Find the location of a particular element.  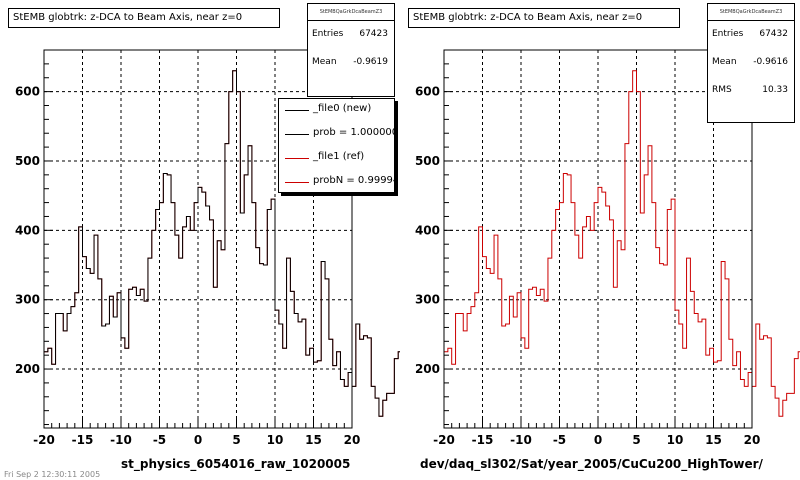

right-stats-mean-row: Mean -0.9616 is located at coordinates (751, 63).